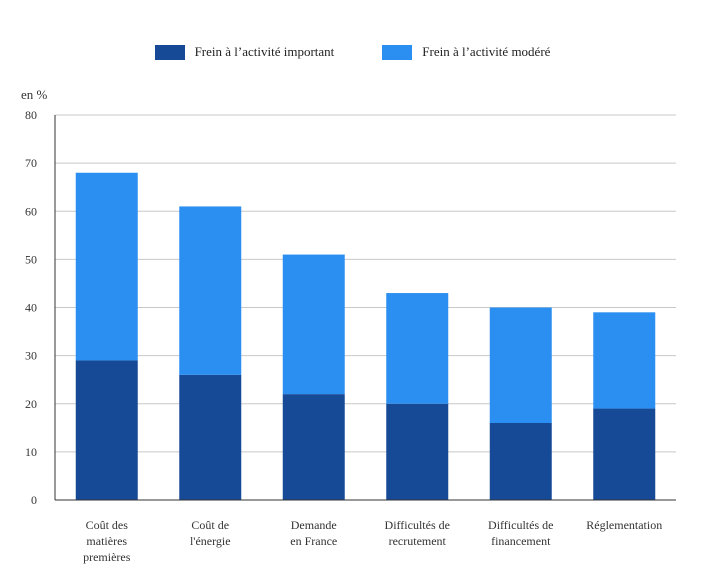 The image size is (705, 588). Describe the element at coordinates (264, 51) in the screenshot. I see `legend-label-important: Frein à l’activité important` at that location.